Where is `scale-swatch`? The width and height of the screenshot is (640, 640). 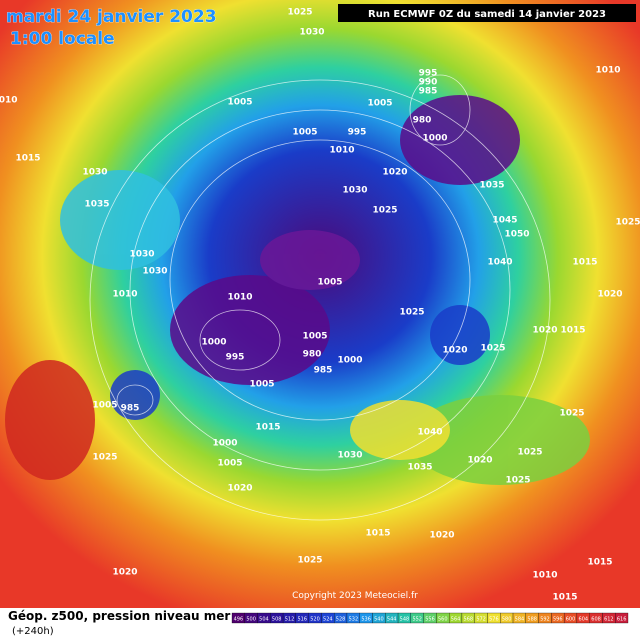 scale-swatch is located at coordinates (622, 618).